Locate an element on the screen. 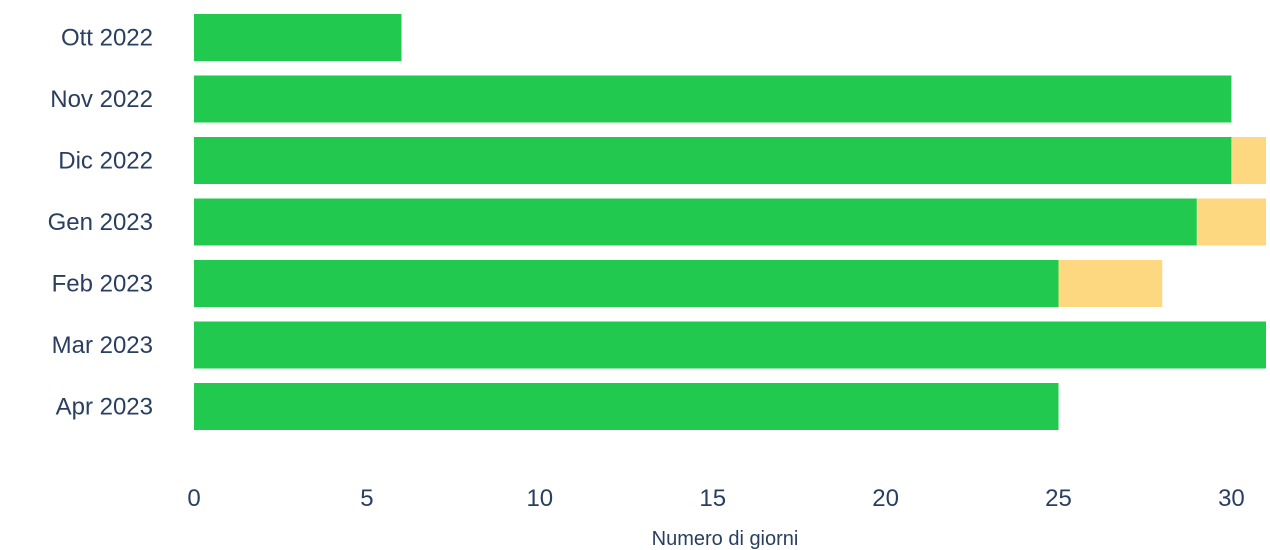 The image size is (1270, 550). bar-series1-nov-2022 is located at coordinates (713, 99).